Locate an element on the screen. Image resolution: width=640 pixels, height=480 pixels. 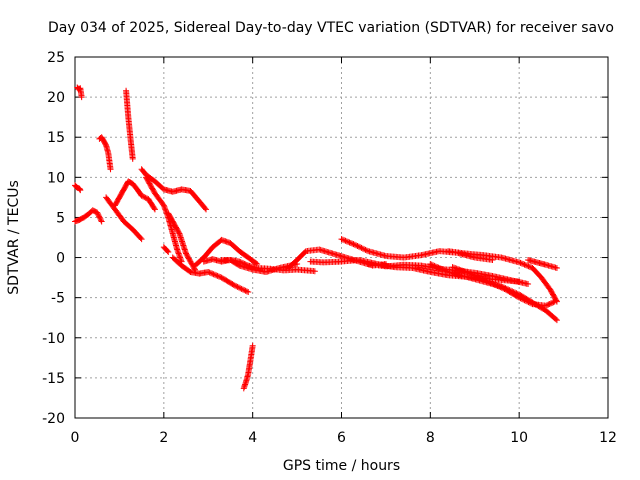
x-tick-label: 4 is located at coordinates (252, 438).